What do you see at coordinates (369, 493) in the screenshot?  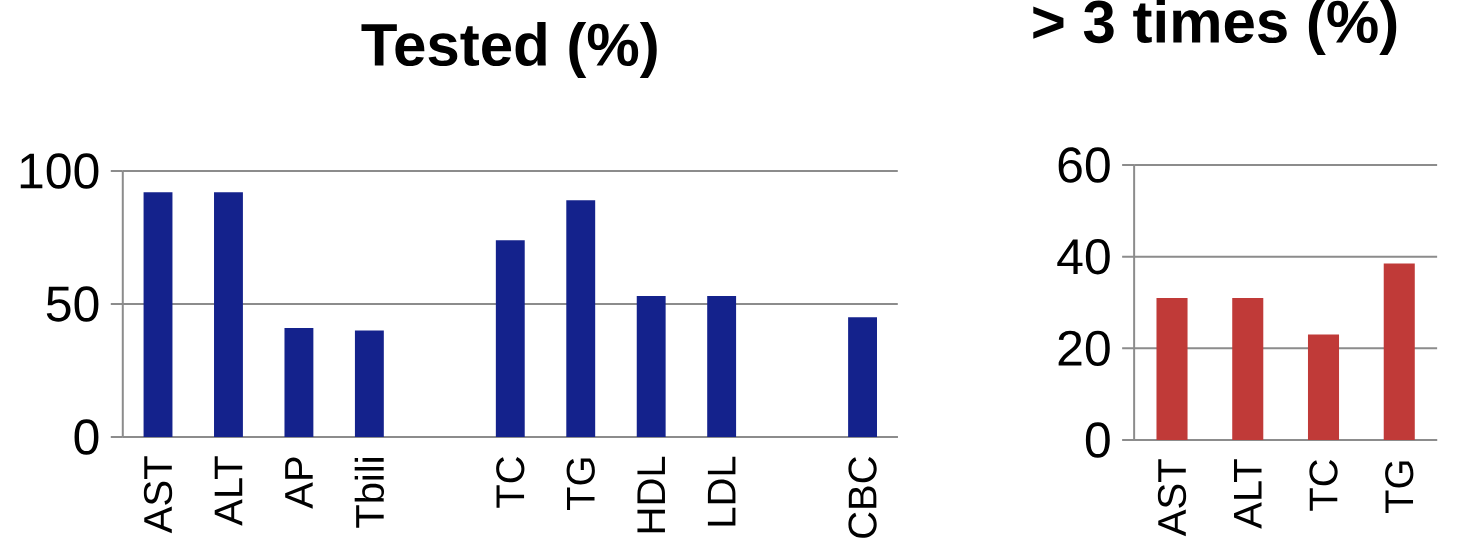 I see `x-tick-label: Tbili` at bounding box center [369, 493].